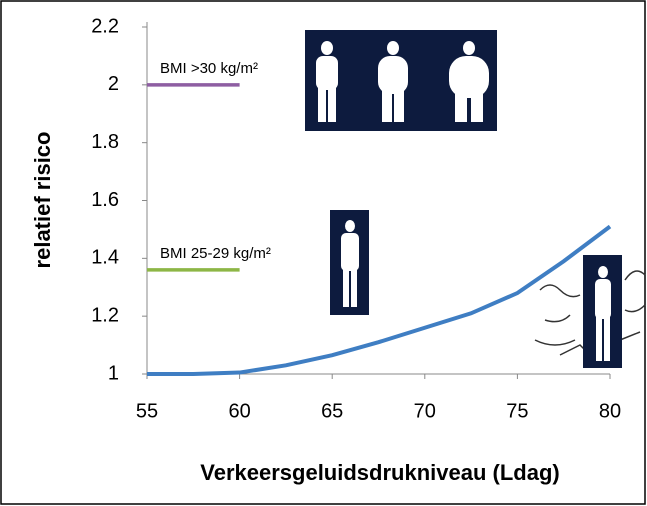 The height and width of the screenshot is (506, 647). Describe the element at coordinates (425, 411) in the screenshot. I see `x-tick-label: 70` at that location.